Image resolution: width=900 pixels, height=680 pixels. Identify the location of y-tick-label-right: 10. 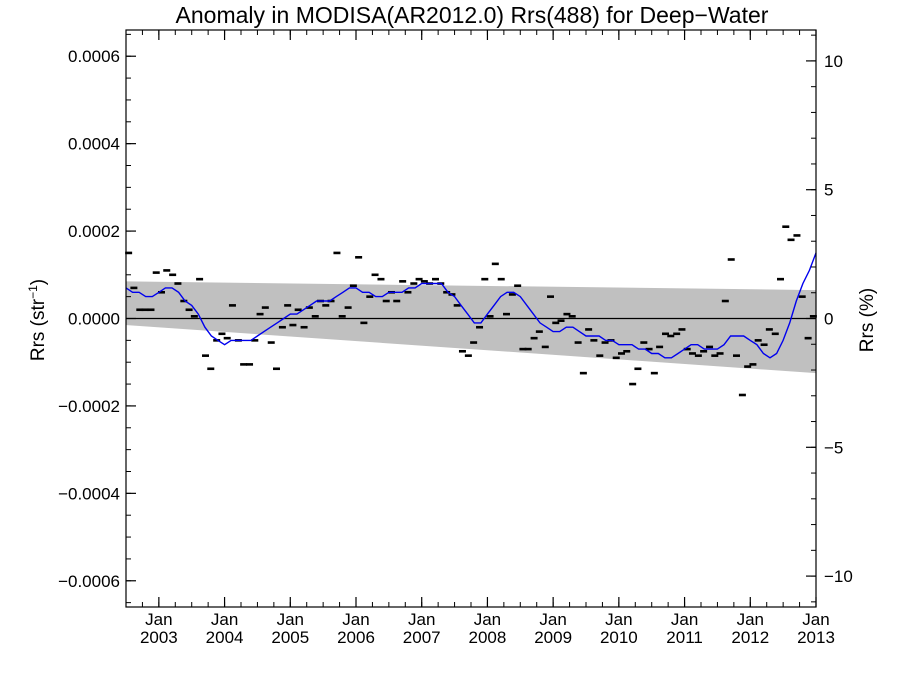
(833, 61).